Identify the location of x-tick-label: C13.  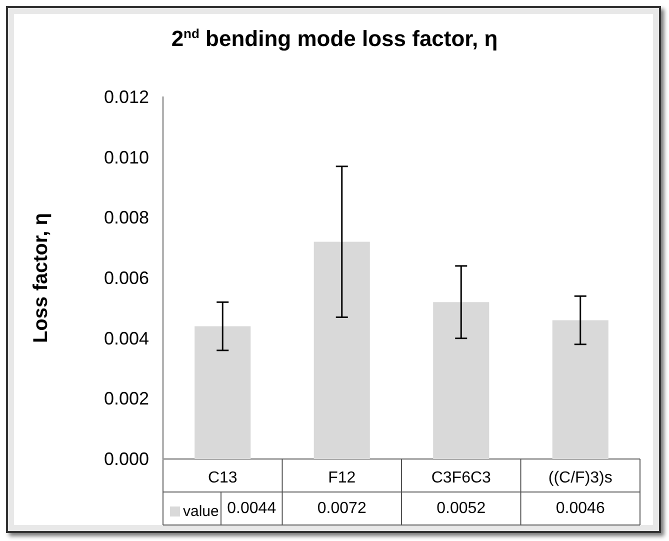
(223, 478).